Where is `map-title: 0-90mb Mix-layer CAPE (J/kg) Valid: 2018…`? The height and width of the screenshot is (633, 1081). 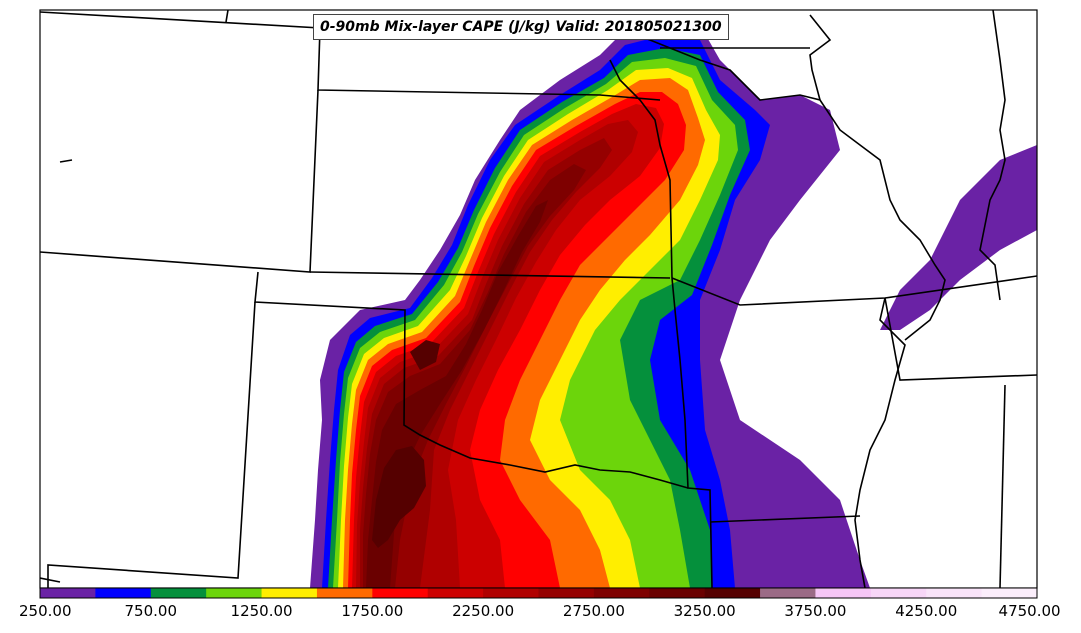
map-title: 0-90mb Mix-layer CAPE (J/kg) Valid: 2018… is located at coordinates (521, 27).